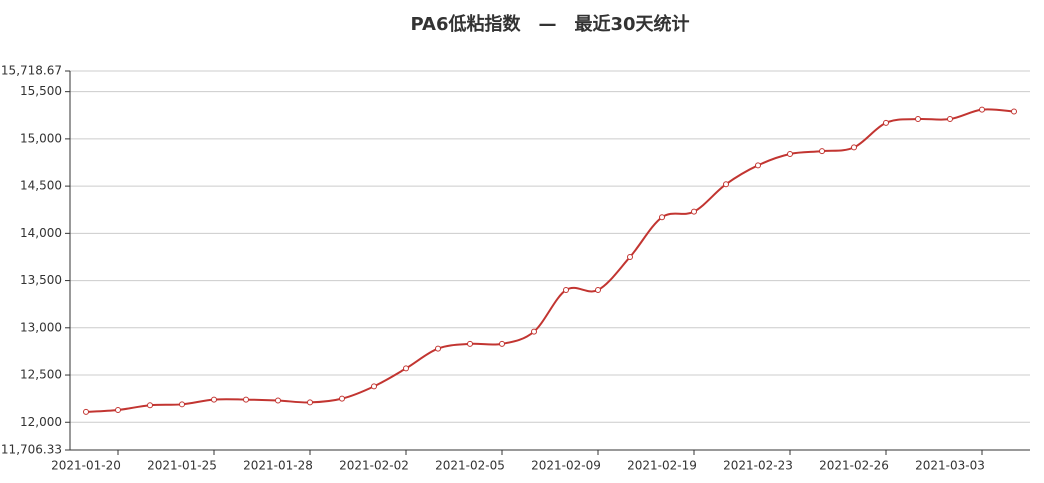 The height and width of the screenshot is (483, 1044). I want to click on x-tick-label: 2021-03-03, so click(950, 466).